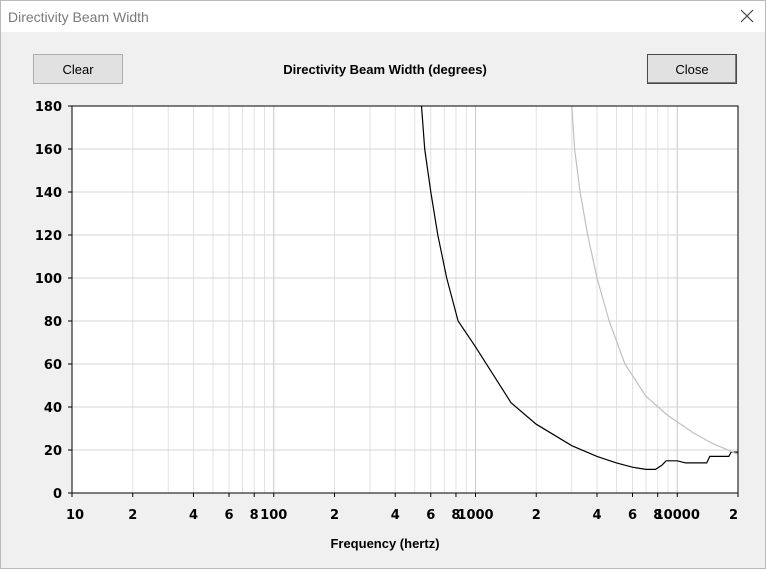  What do you see at coordinates (57, 494) in the screenshot?
I see `y-tick-label: 0` at bounding box center [57, 494].